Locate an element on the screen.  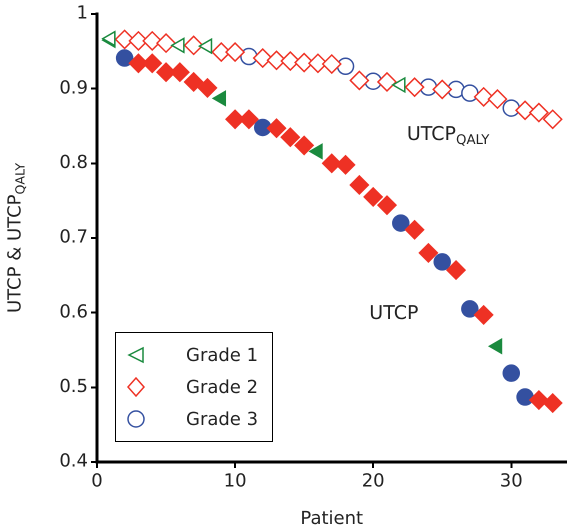
y-tick-label: 0.6 is located at coordinates (73, 311).